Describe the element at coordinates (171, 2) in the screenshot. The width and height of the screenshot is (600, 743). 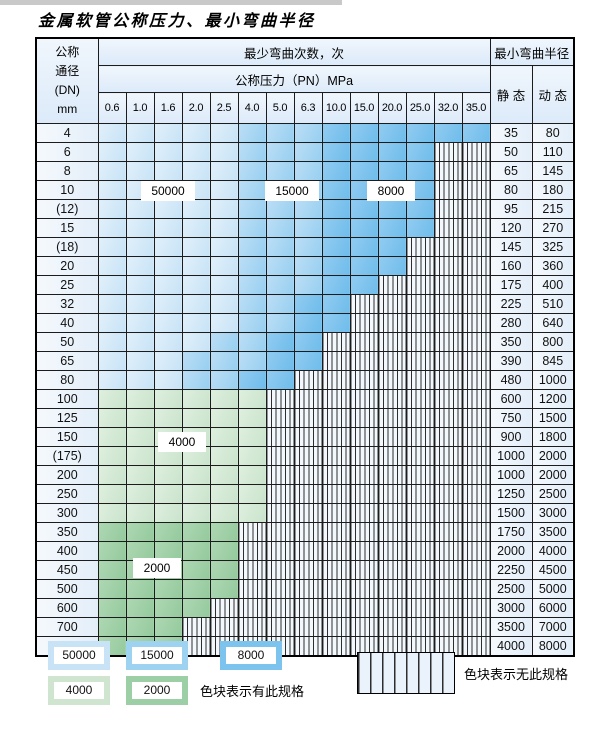
I see `scan-edge-strip` at that location.